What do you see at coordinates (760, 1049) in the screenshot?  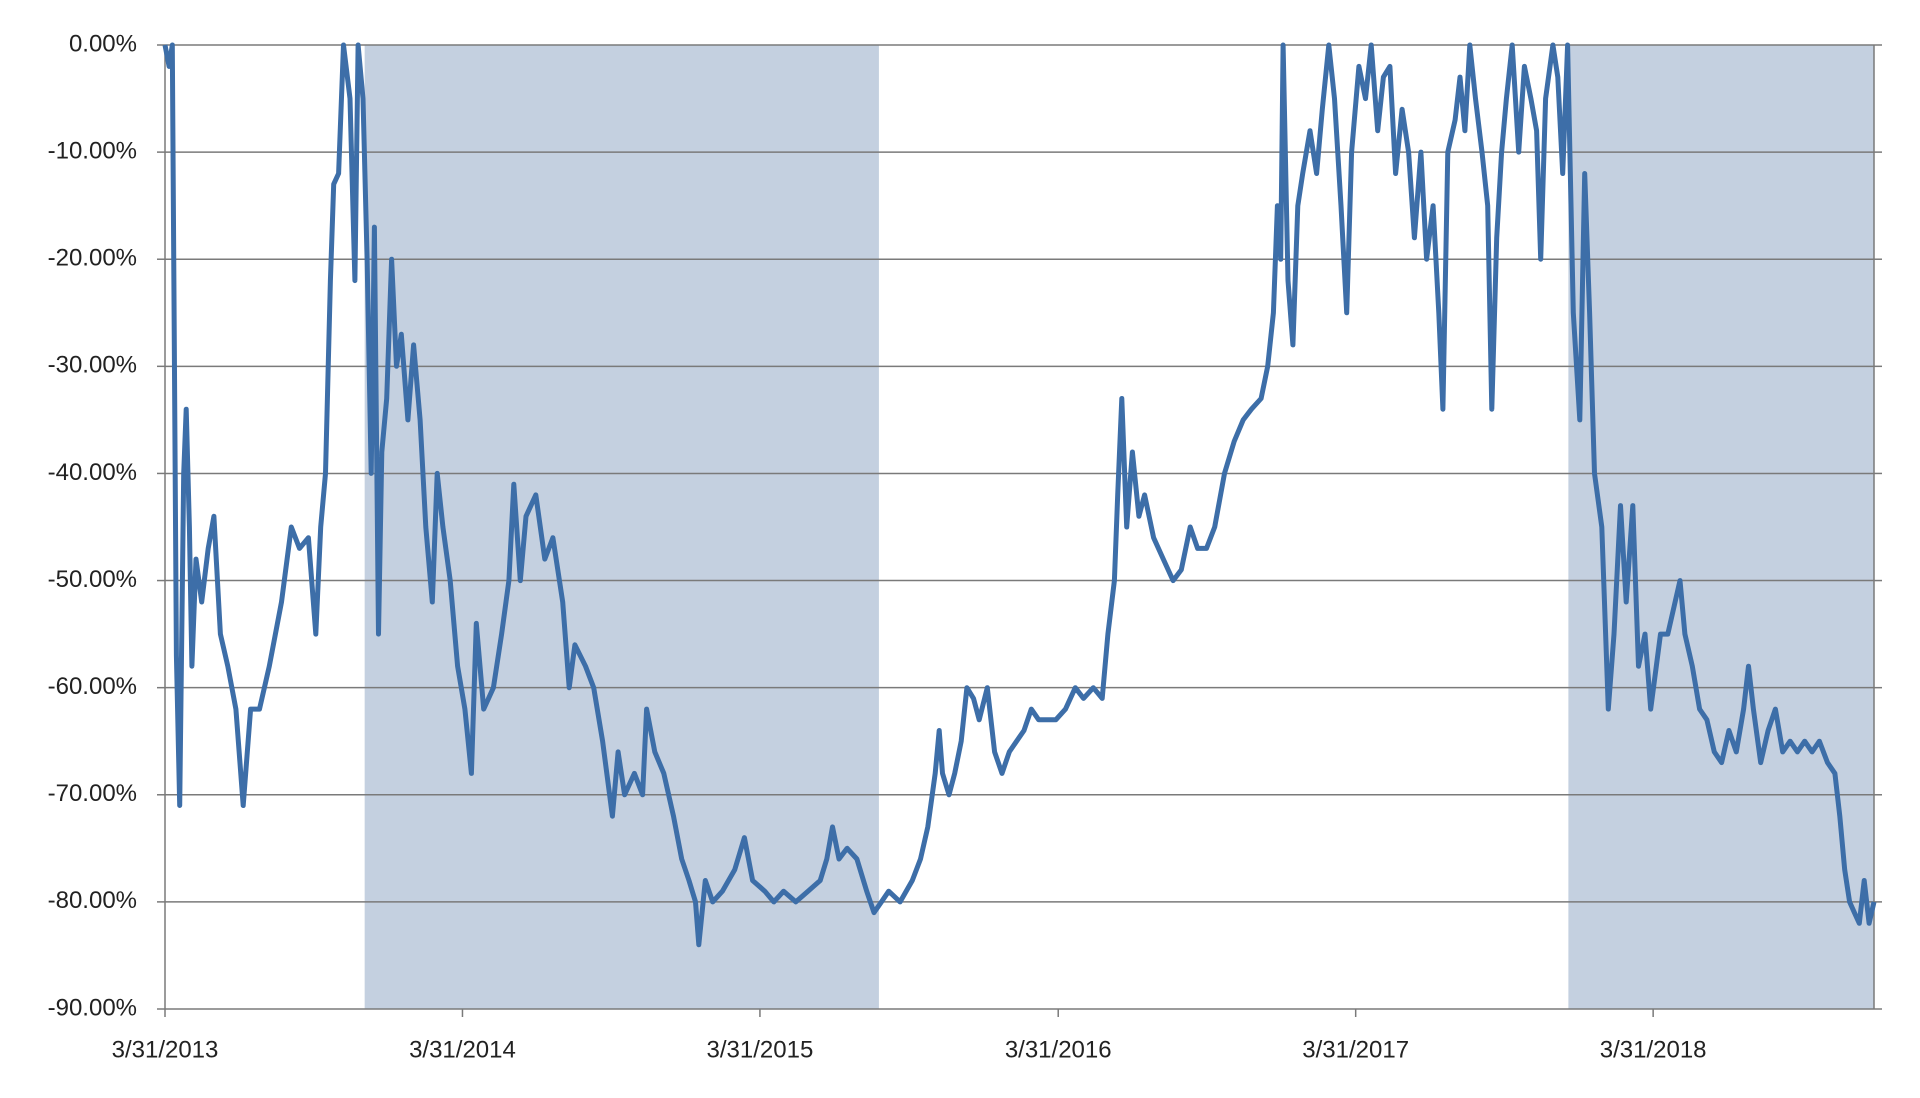 I see `x-tick-label: 3/31/2015` at bounding box center [760, 1049].